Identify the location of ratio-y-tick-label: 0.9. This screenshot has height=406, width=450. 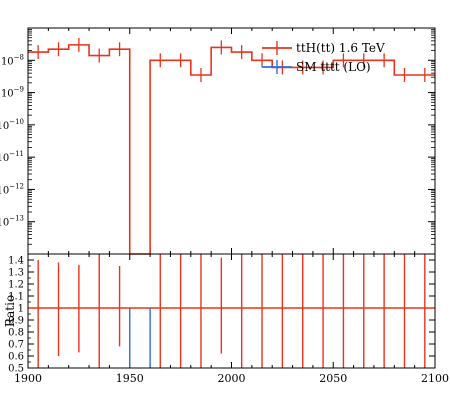
(16, 321).